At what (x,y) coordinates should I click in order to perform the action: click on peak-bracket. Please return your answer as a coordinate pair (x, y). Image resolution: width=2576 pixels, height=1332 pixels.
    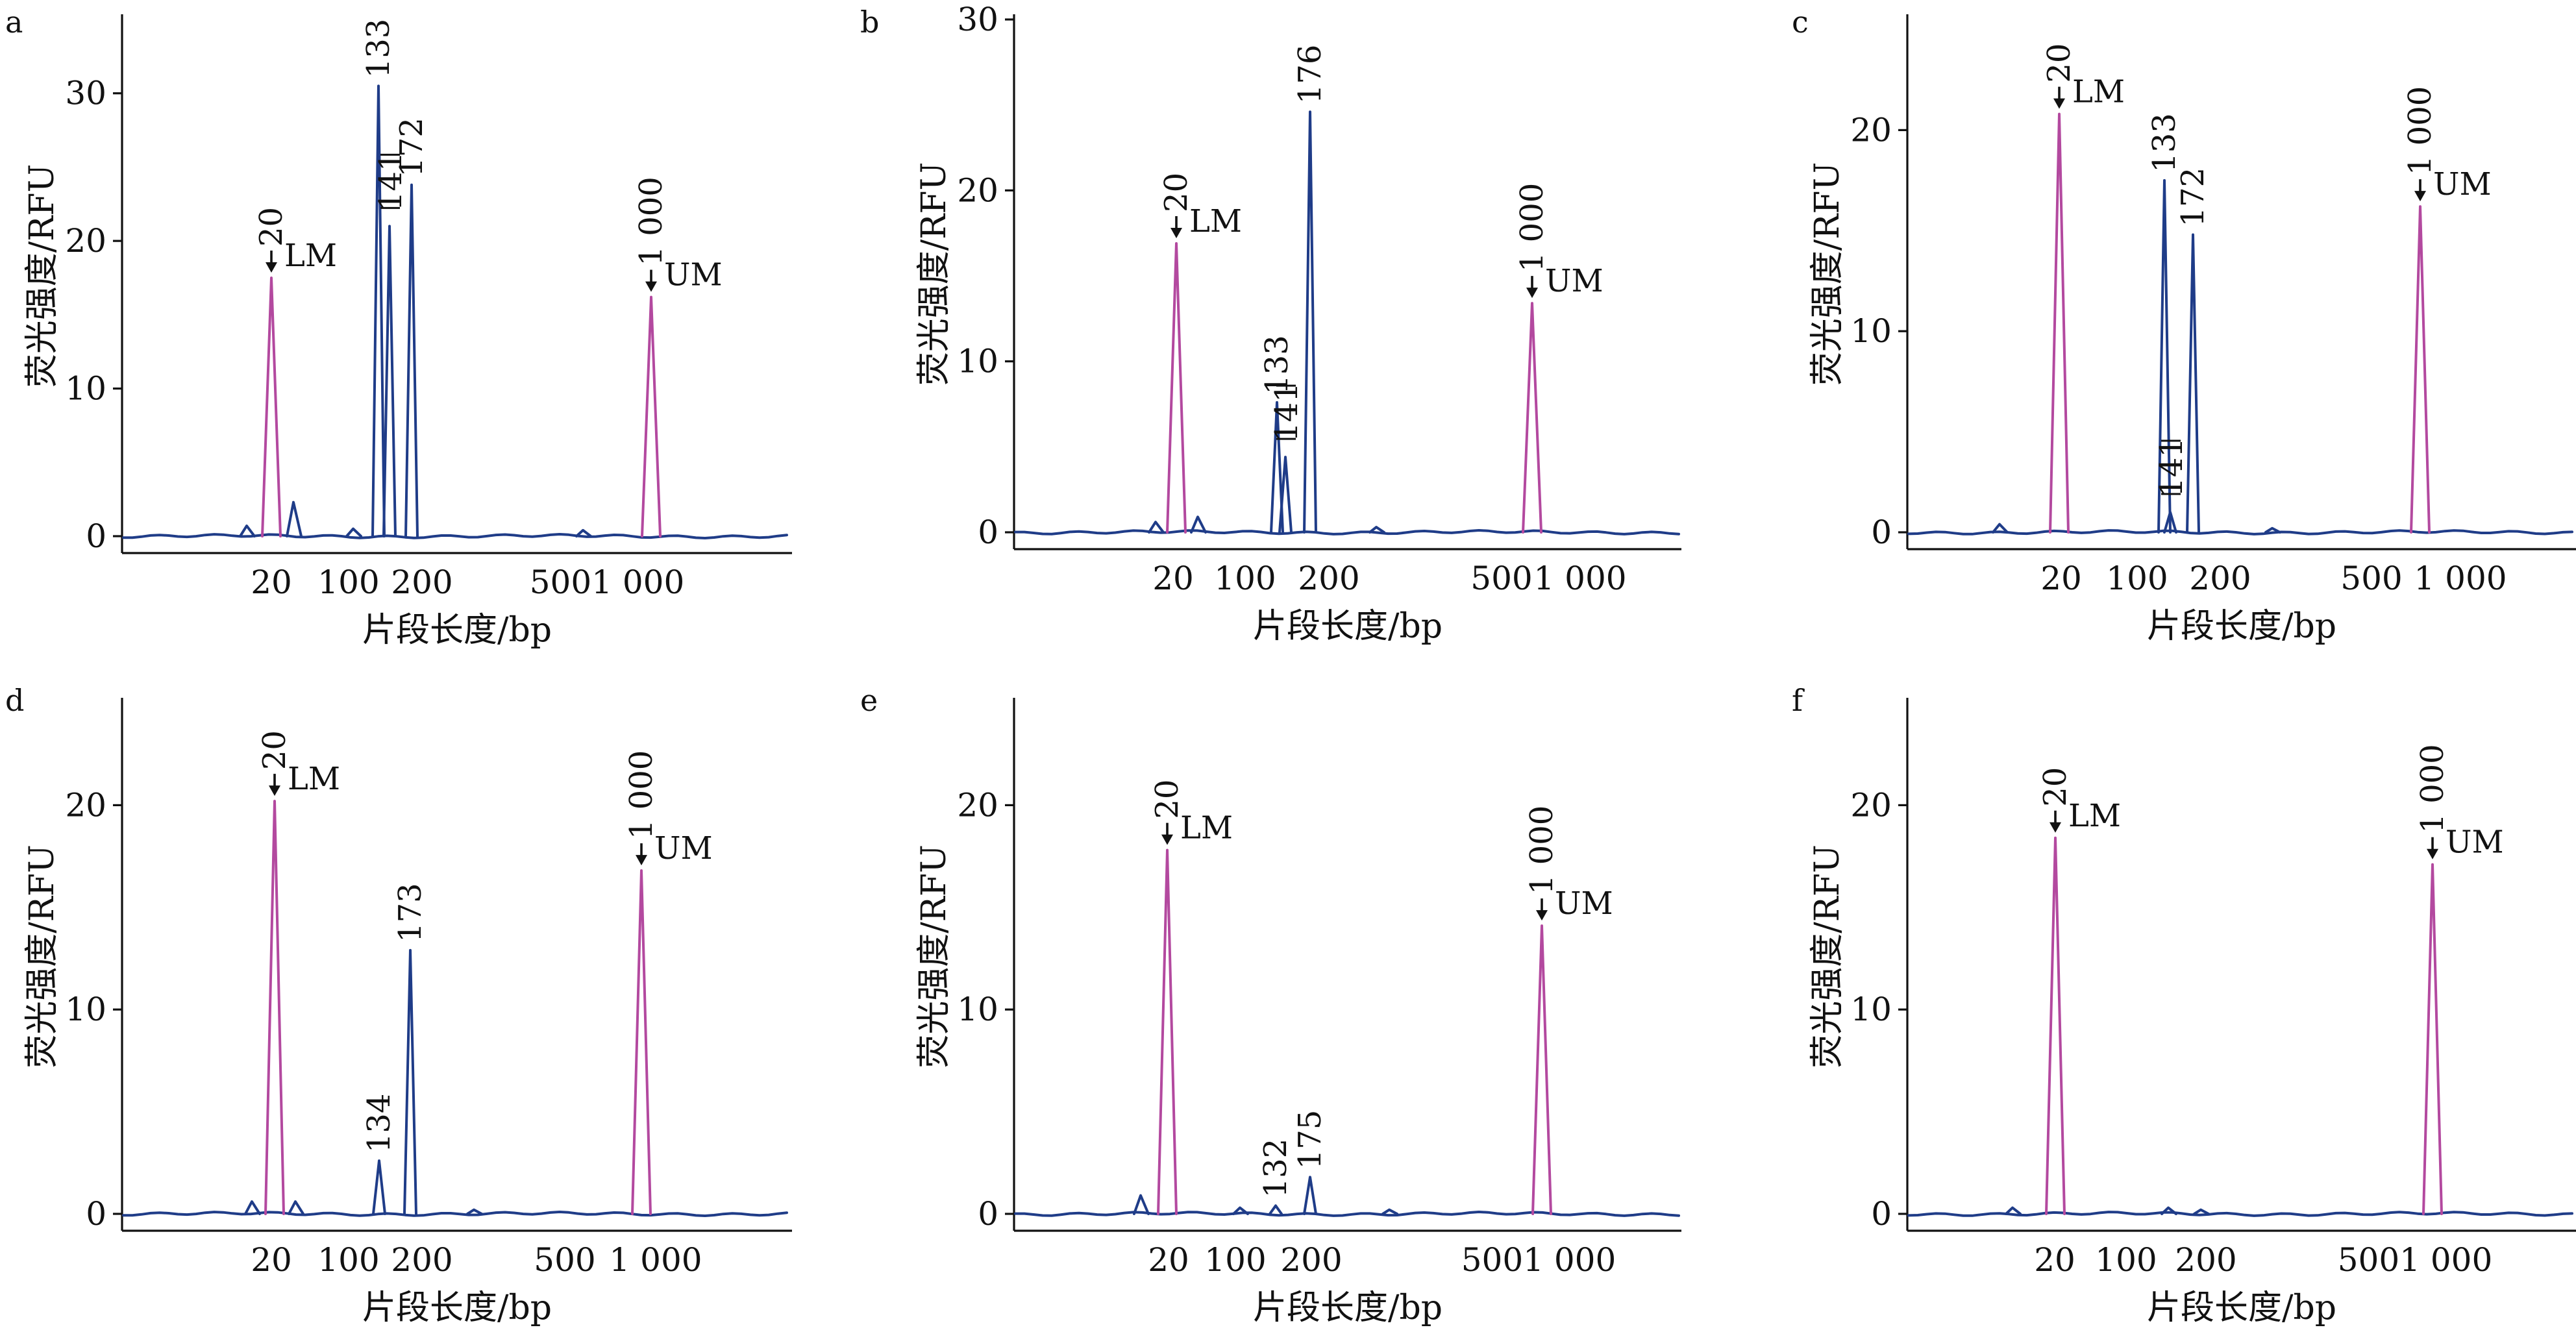
    Looking at the image, I should click on (390, 181).